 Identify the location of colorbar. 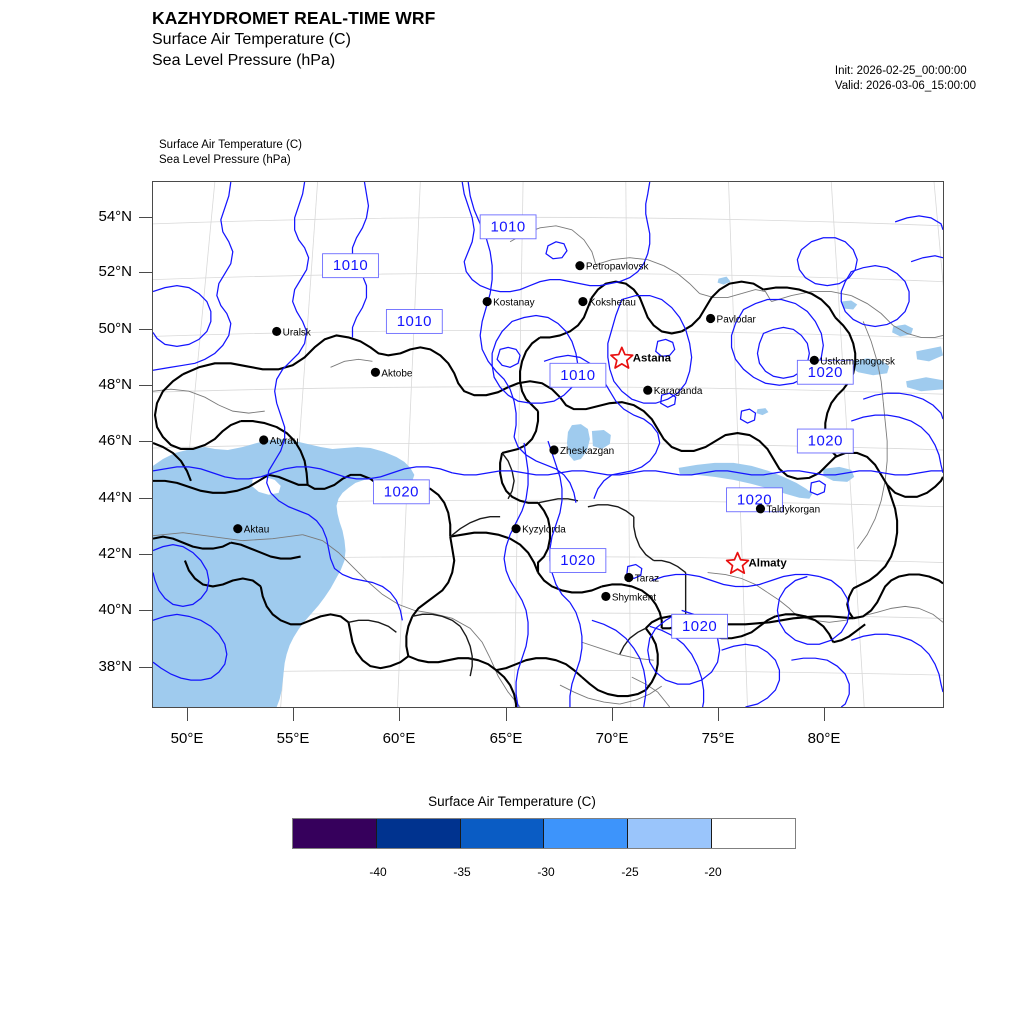
(544, 833).